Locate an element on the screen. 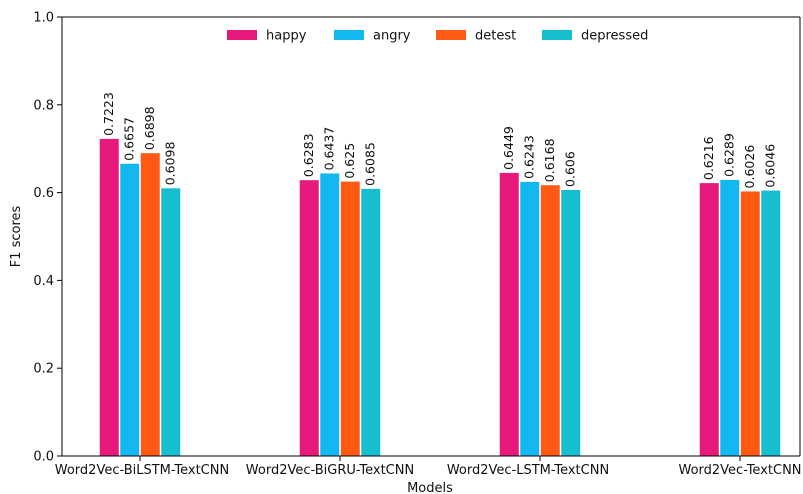 This screenshot has height=494, width=803. x-tick-label: Word2Vec-BiGRU-TextCNN is located at coordinates (330, 470).